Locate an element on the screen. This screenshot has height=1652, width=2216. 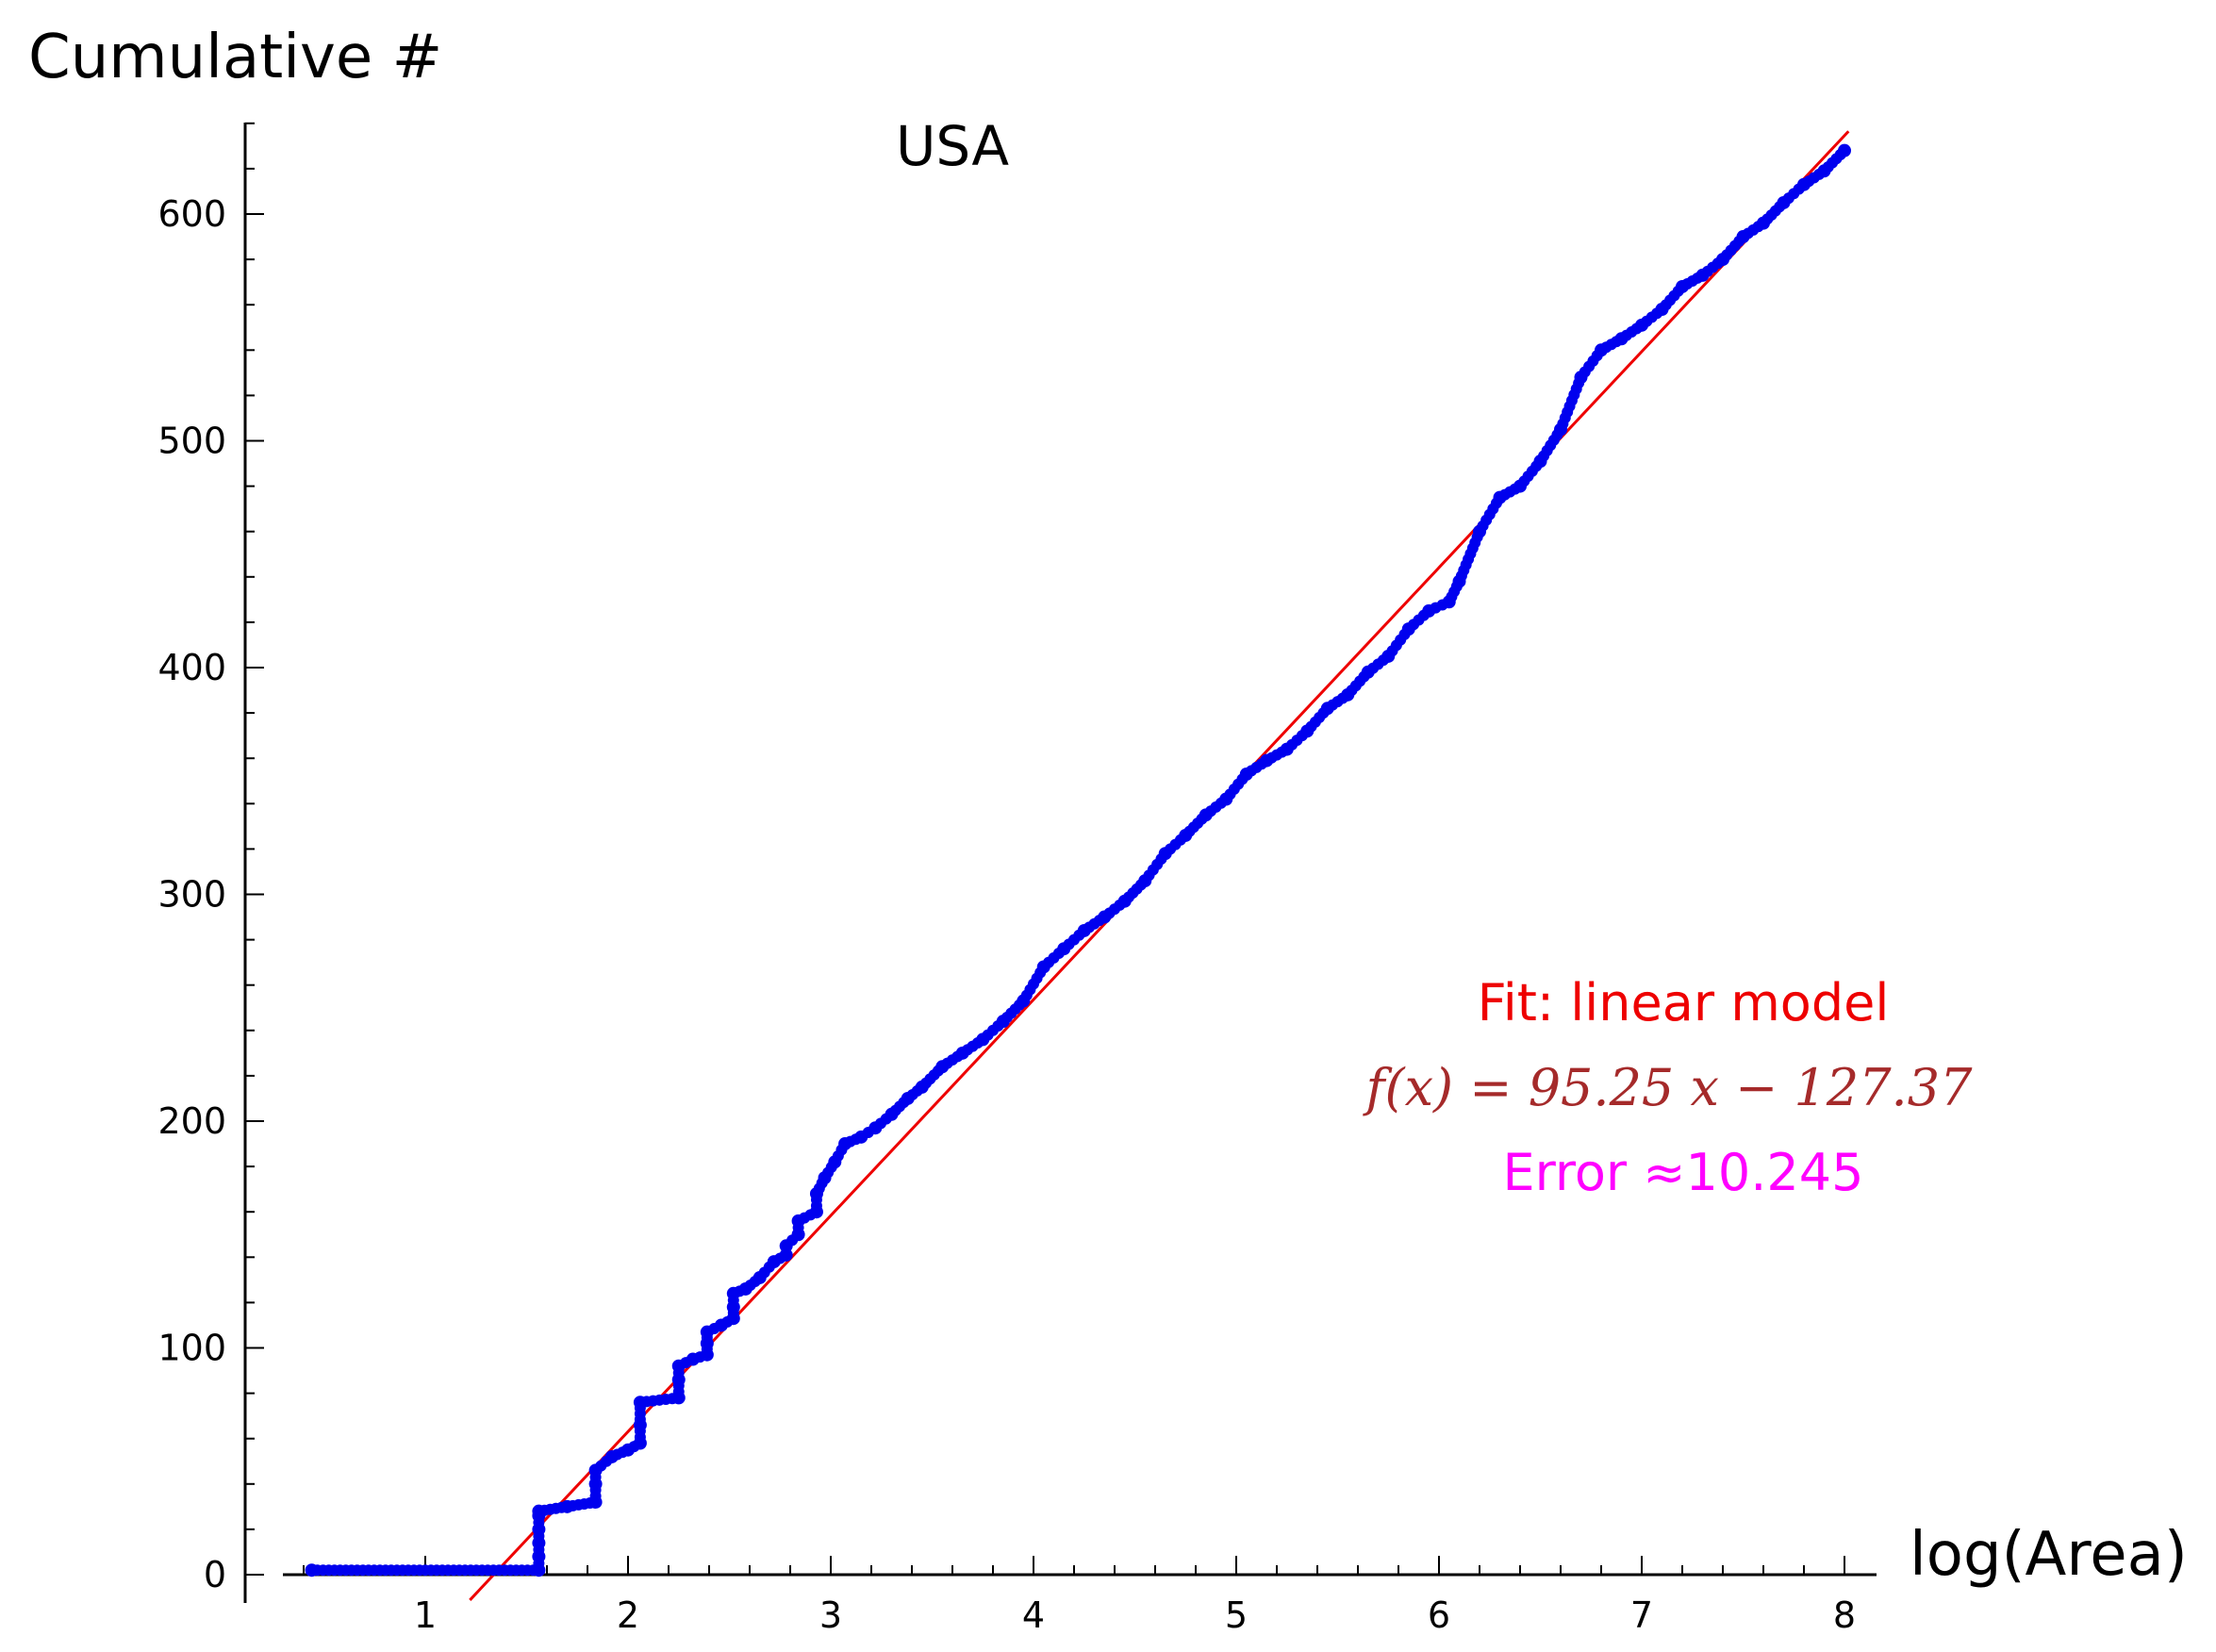
fit-error: Error ≈10.245 is located at coordinates (1683, 1172).